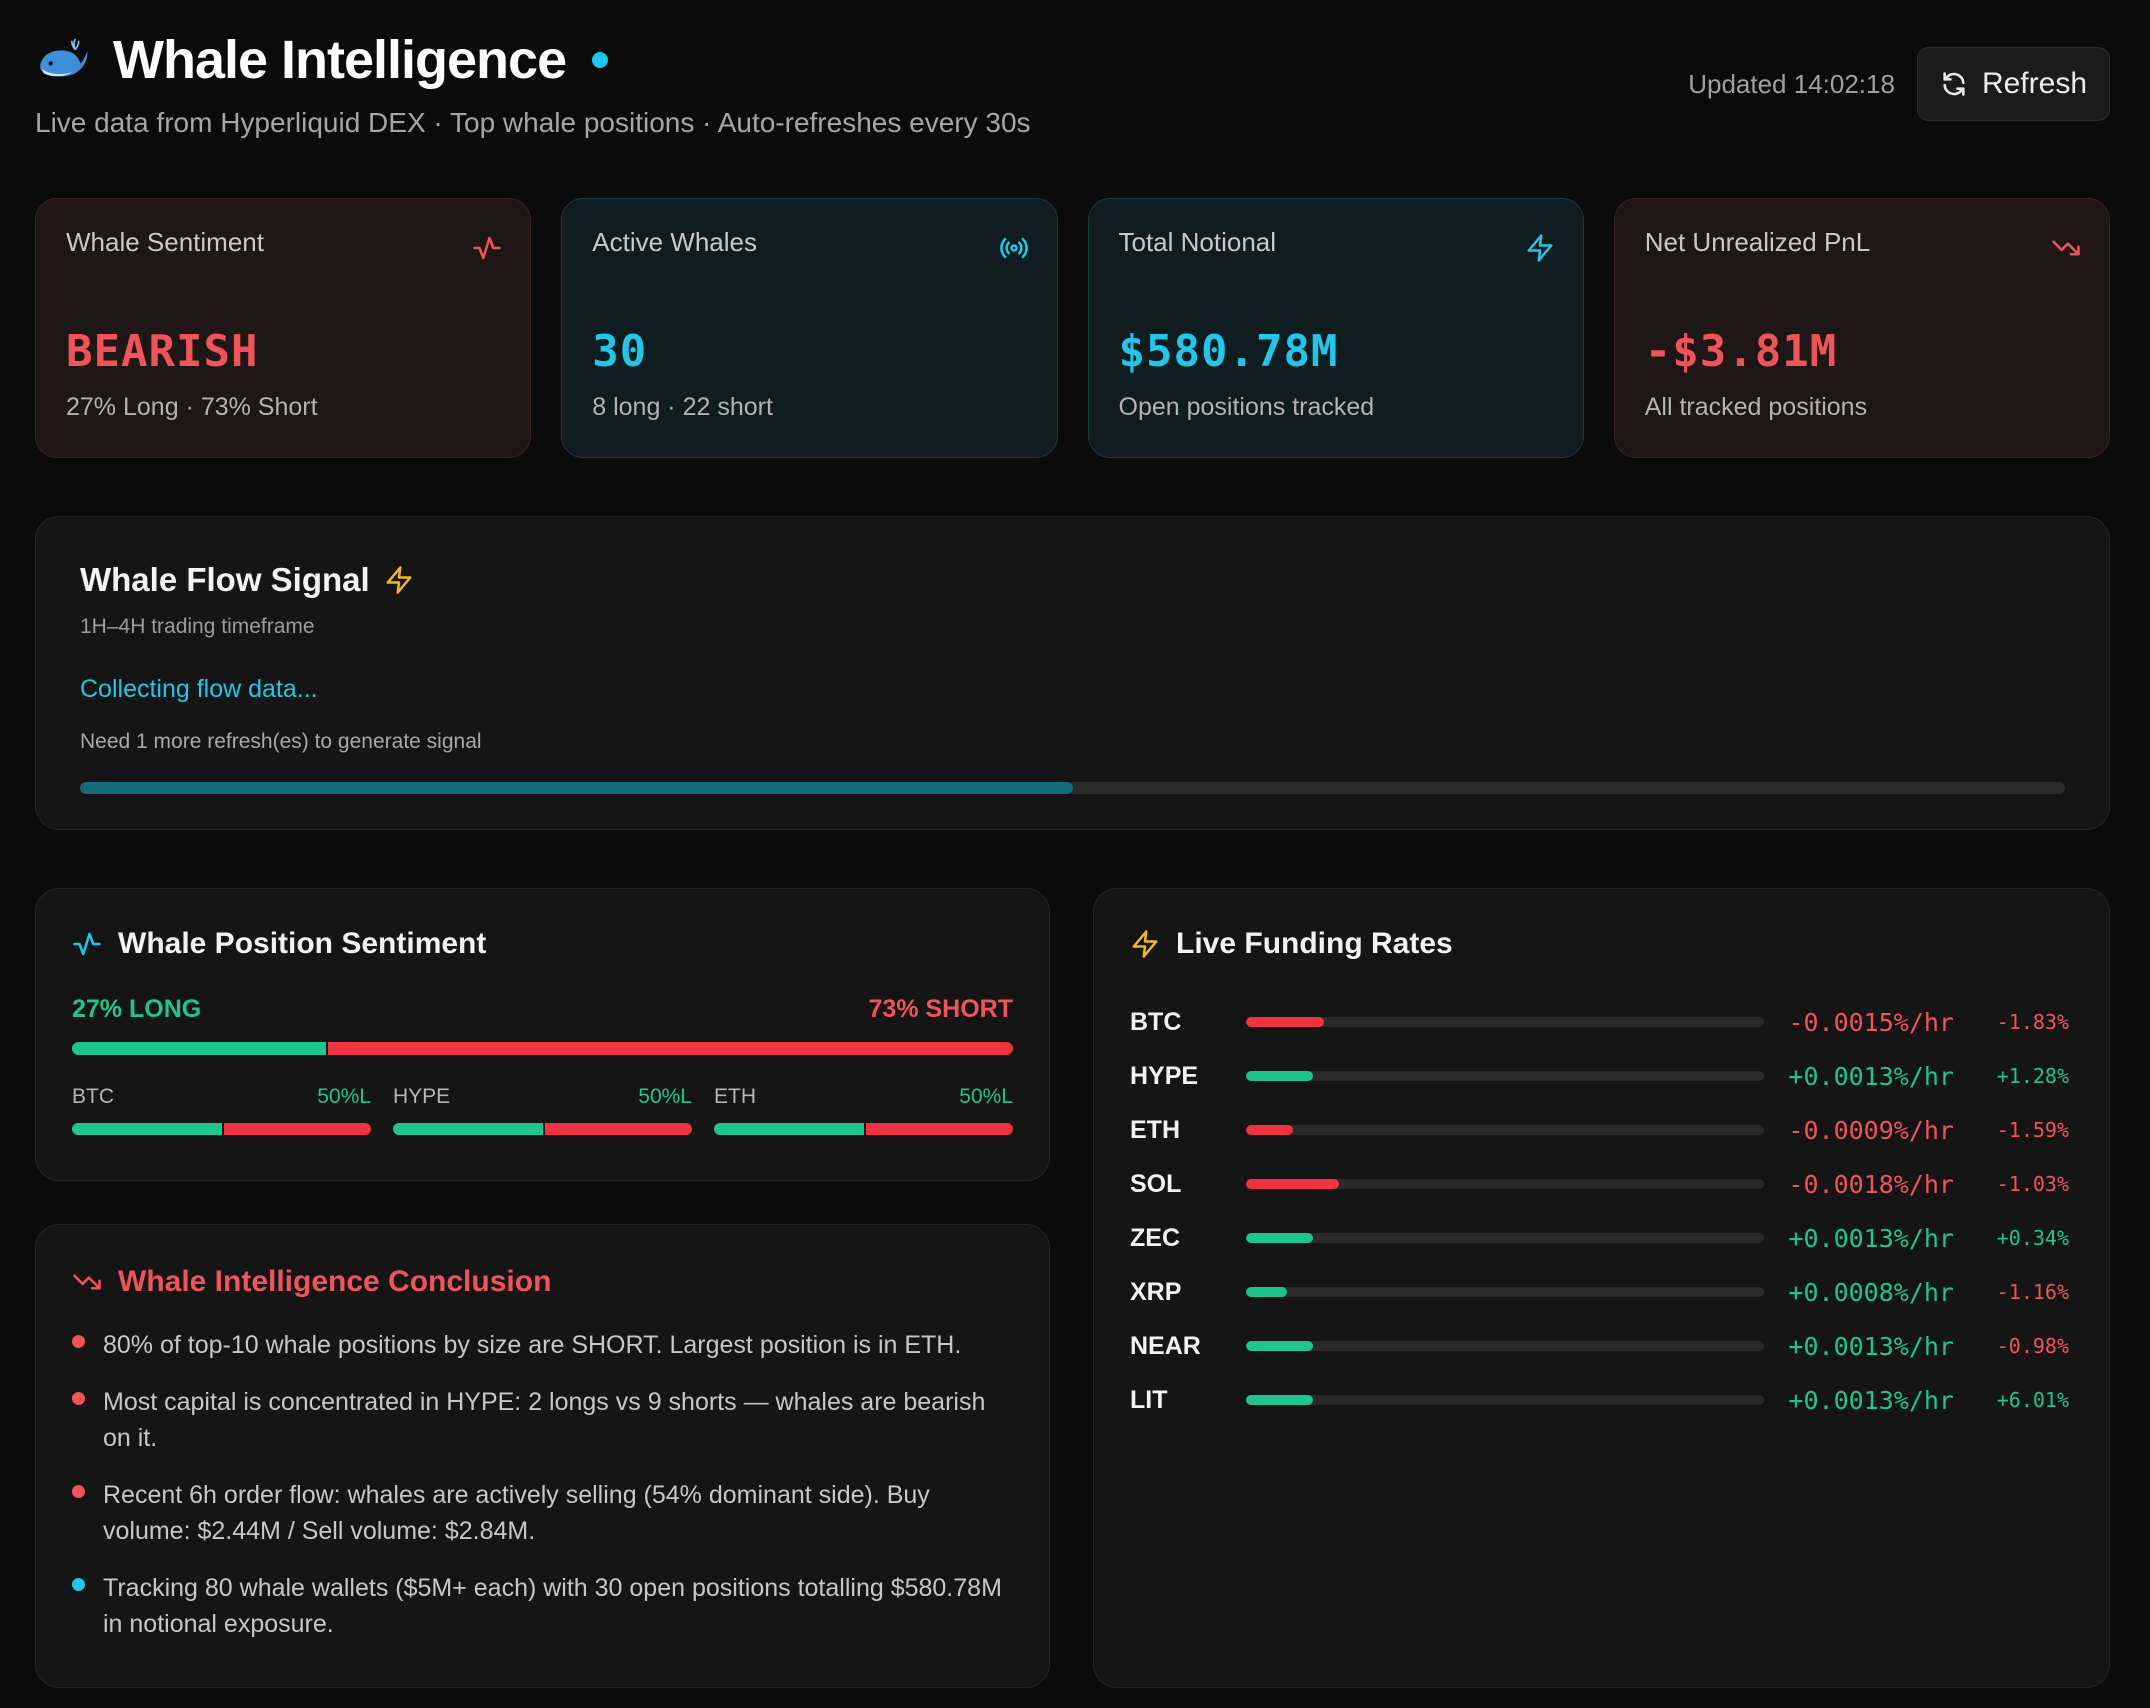  What do you see at coordinates (576, 788) in the screenshot?
I see `flow-progress-fill` at bounding box center [576, 788].